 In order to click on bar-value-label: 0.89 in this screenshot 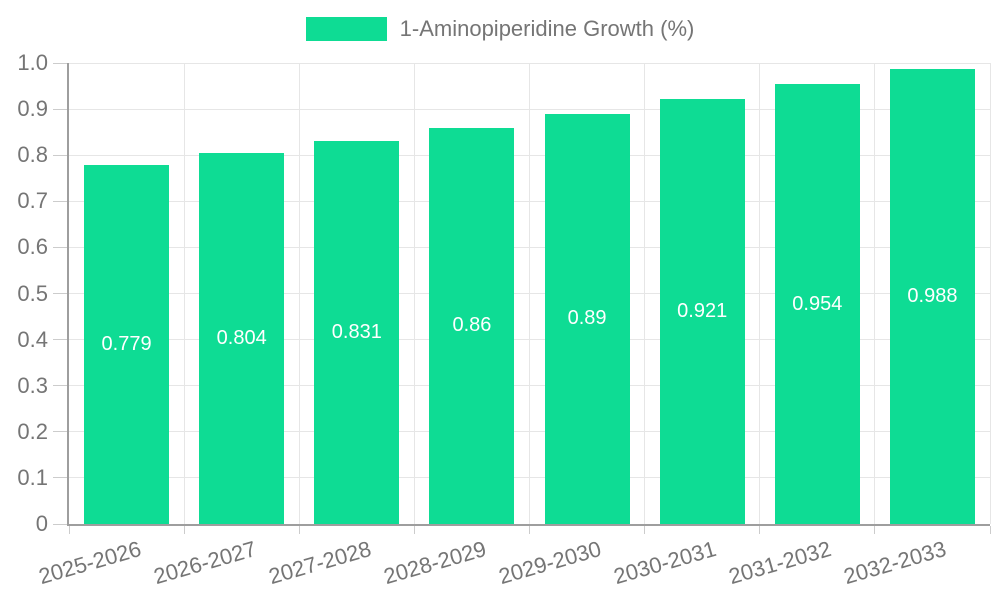, I will do `click(587, 318)`.